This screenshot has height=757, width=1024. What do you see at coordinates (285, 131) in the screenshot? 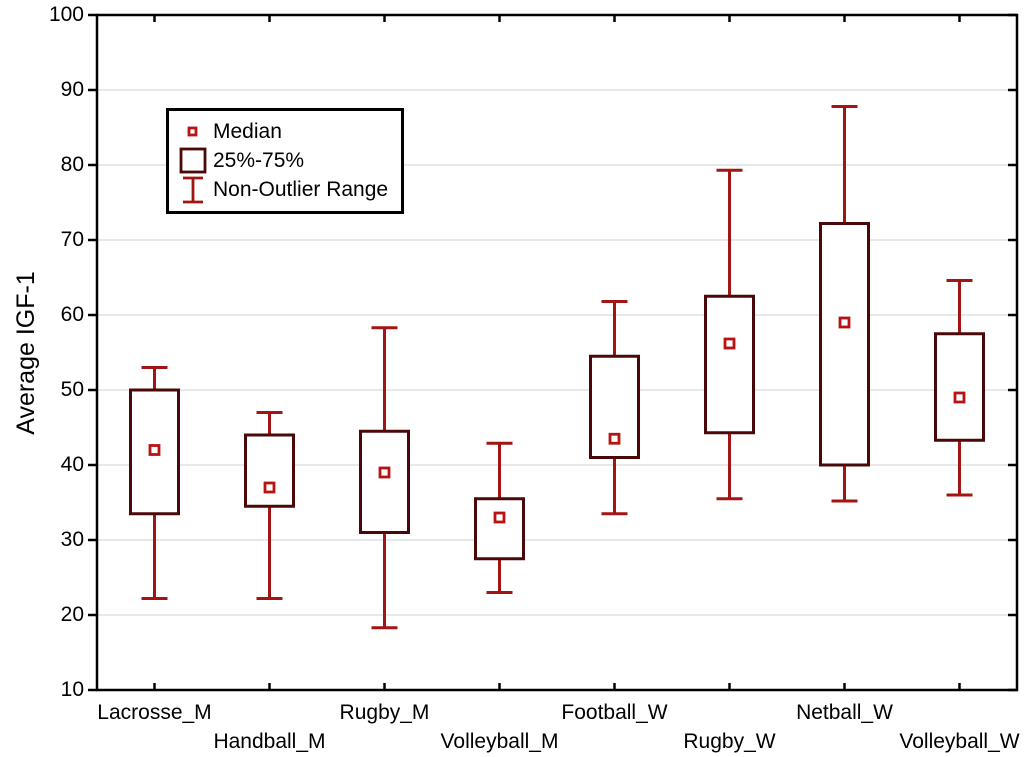
I see `legend-item-median: Median` at bounding box center [285, 131].